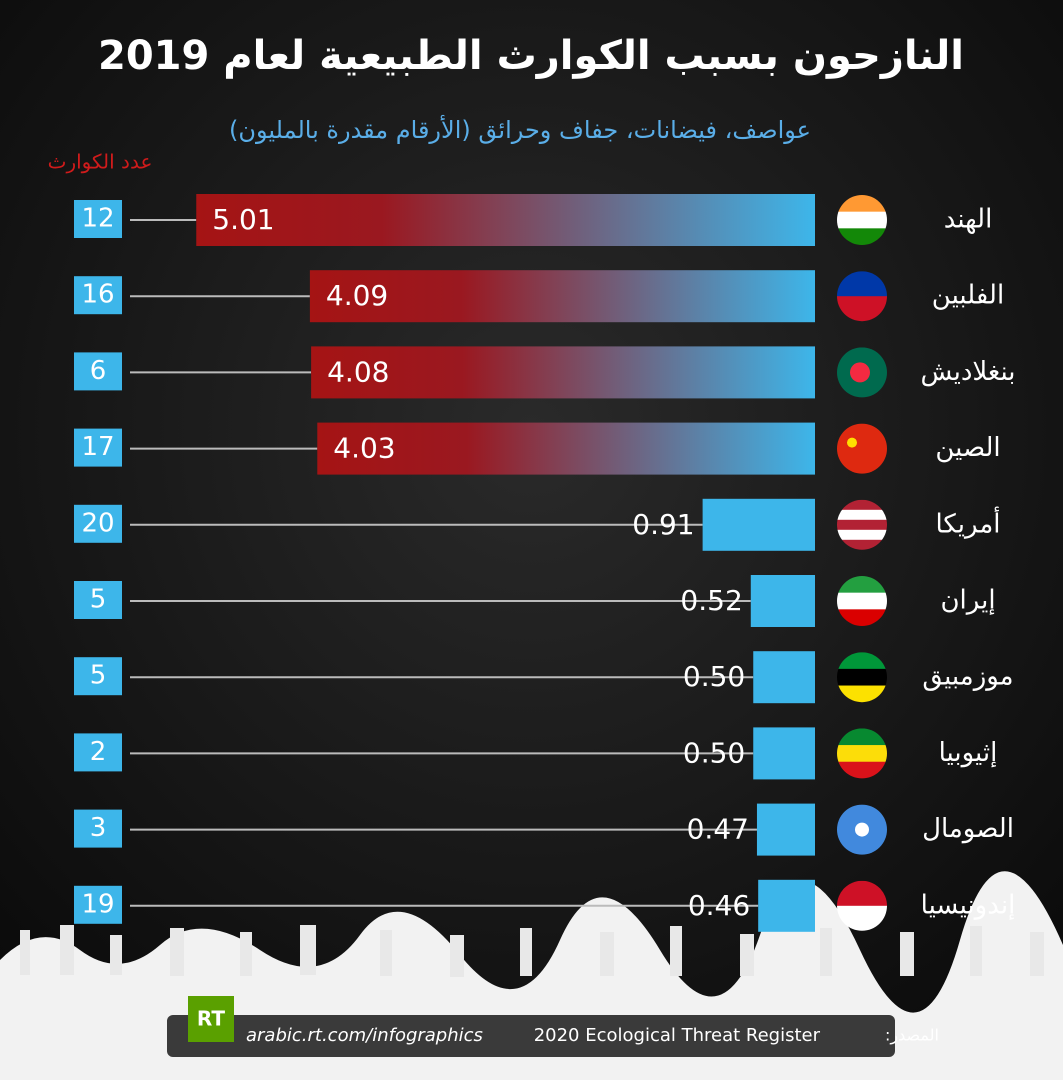 This screenshot has height=1080, width=1063. What do you see at coordinates (663, 524) in the screenshot?
I see `value-label: 0.91` at bounding box center [663, 524].